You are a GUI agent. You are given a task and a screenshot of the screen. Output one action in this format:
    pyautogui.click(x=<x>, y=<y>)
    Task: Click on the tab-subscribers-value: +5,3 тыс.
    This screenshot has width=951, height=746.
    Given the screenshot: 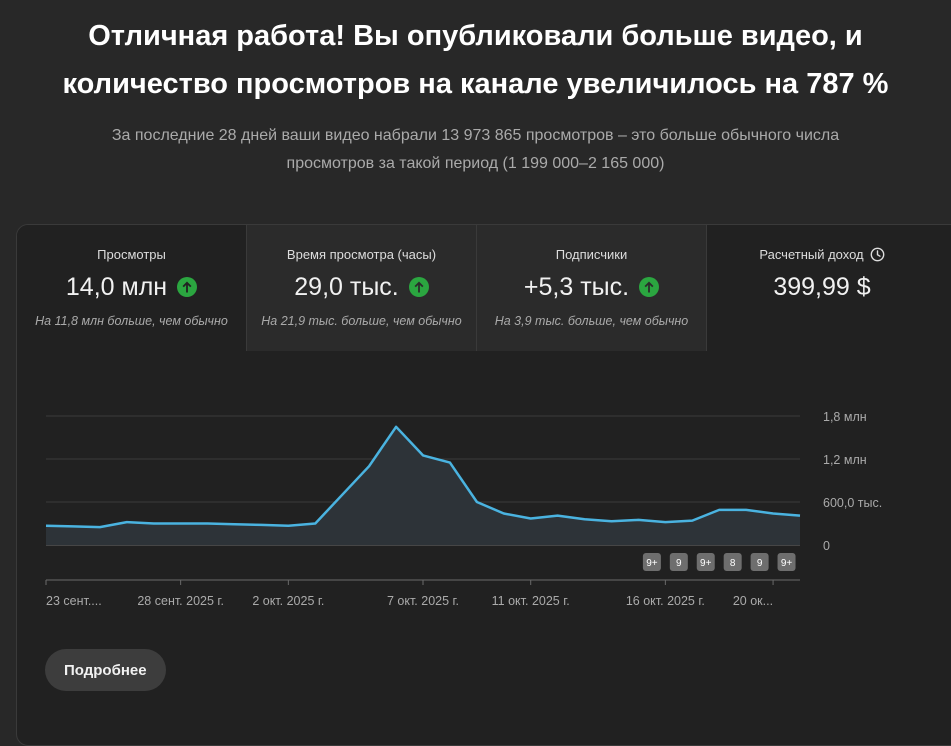 What is the action you would take?
    pyautogui.click(x=576, y=286)
    